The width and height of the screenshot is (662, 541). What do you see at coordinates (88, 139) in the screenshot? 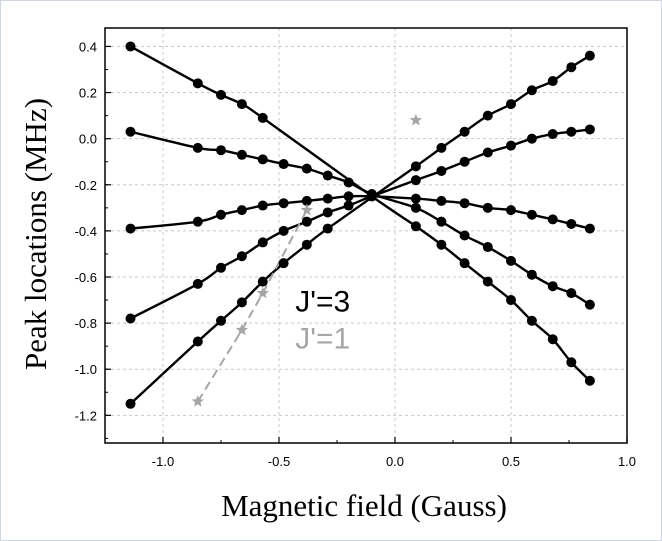
I see `y-tick-label: 0.0` at bounding box center [88, 139].